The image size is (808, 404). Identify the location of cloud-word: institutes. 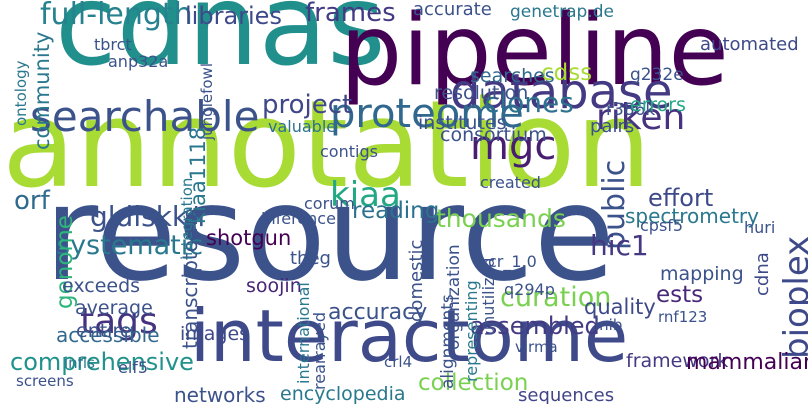
(462, 123).